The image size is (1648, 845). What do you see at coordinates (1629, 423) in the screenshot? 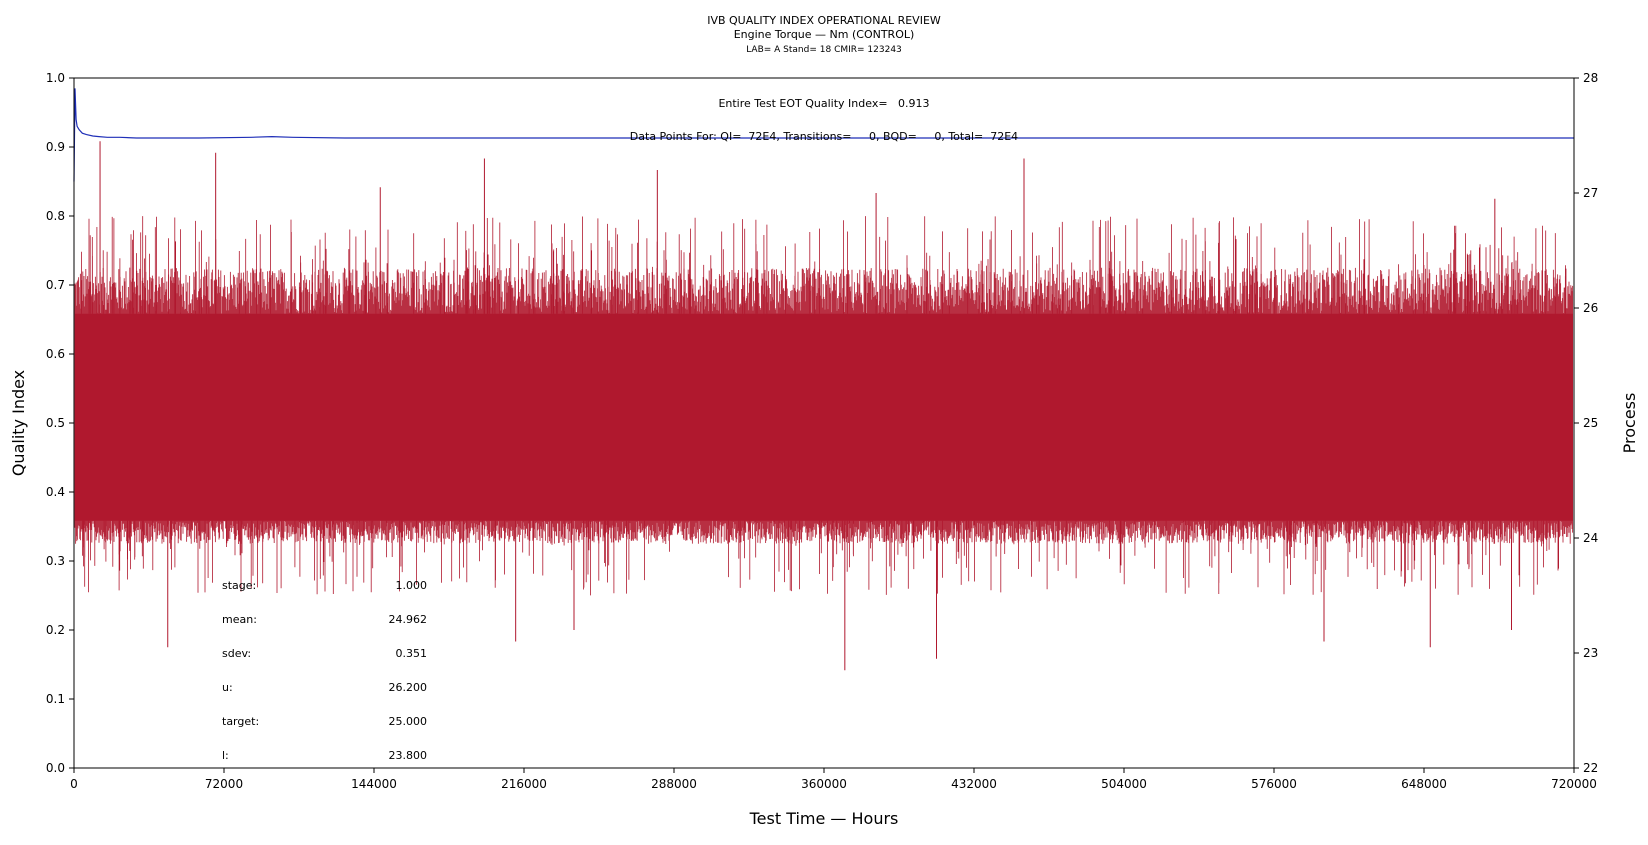
I see `right-axis-title: Process` at bounding box center [1629, 423].